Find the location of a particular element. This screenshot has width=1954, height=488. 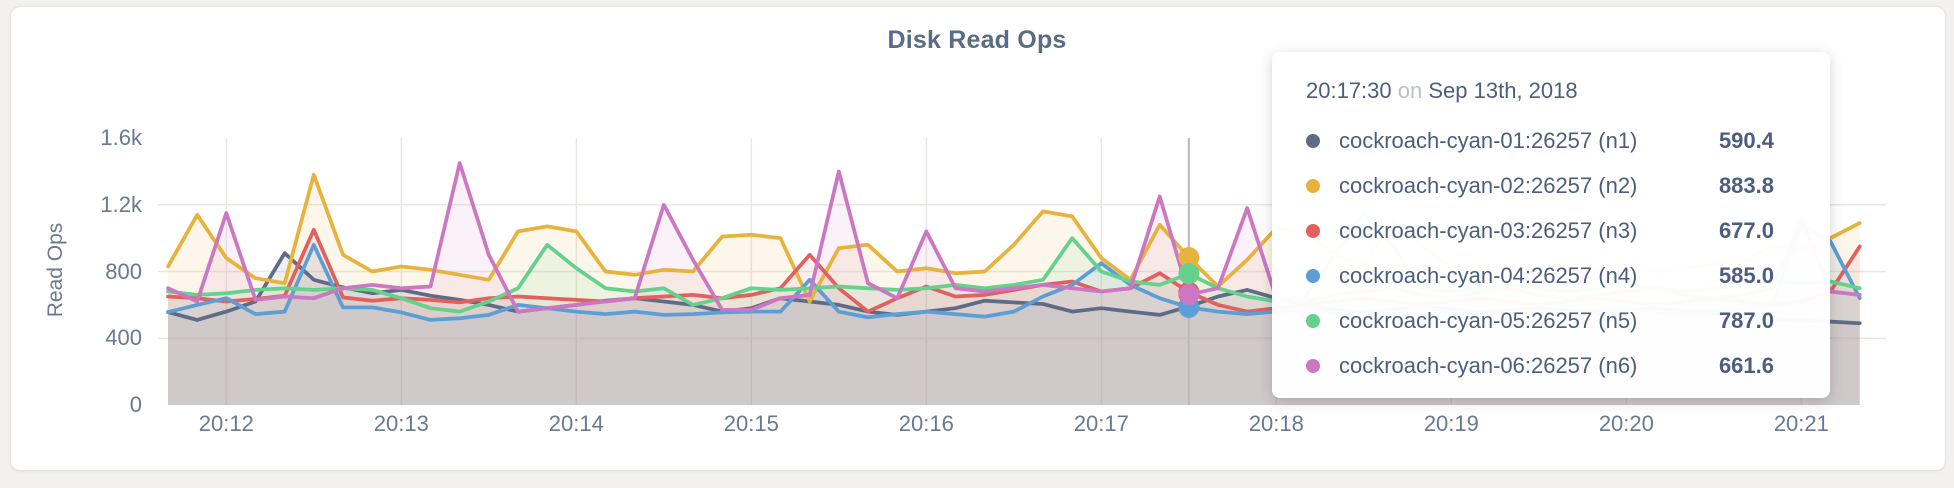

series-value: 661.6 is located at coordinates (1746, 365).